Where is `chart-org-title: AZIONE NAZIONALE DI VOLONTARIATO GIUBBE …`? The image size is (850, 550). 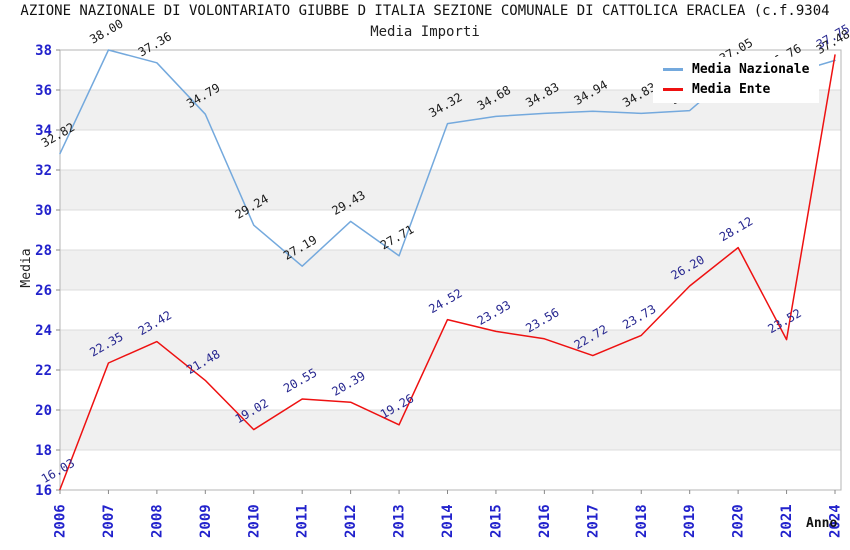
chart-org-title: AZIONE NAZIONALE DI VOLONTARIATO GIUBBE … is located at coordinates (425, 11).